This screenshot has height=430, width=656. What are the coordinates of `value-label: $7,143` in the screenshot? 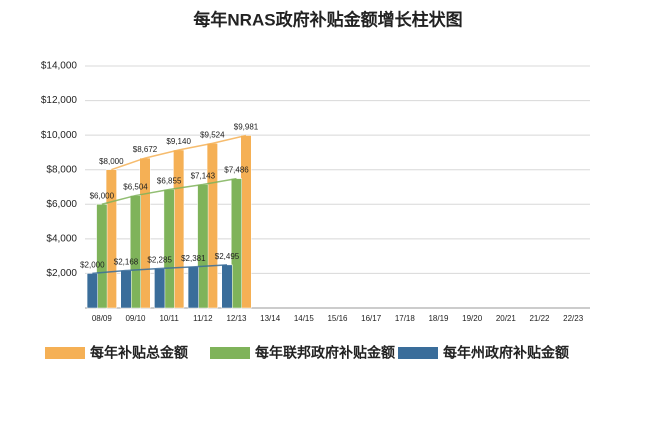 It's located at (203, 176).